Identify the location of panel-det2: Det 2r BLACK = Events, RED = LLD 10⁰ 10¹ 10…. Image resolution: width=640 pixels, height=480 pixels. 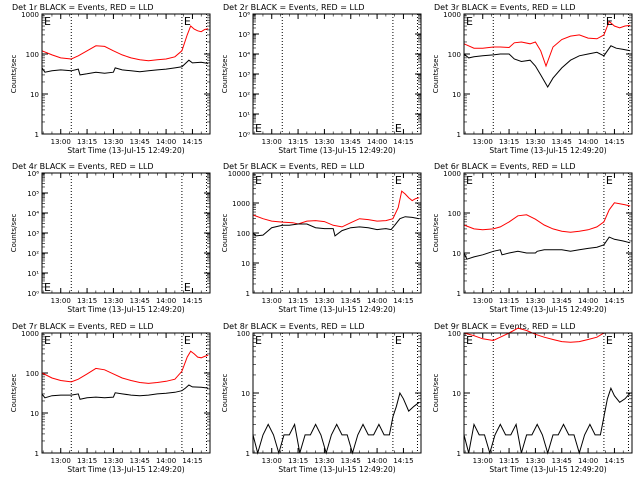
(321, 79).